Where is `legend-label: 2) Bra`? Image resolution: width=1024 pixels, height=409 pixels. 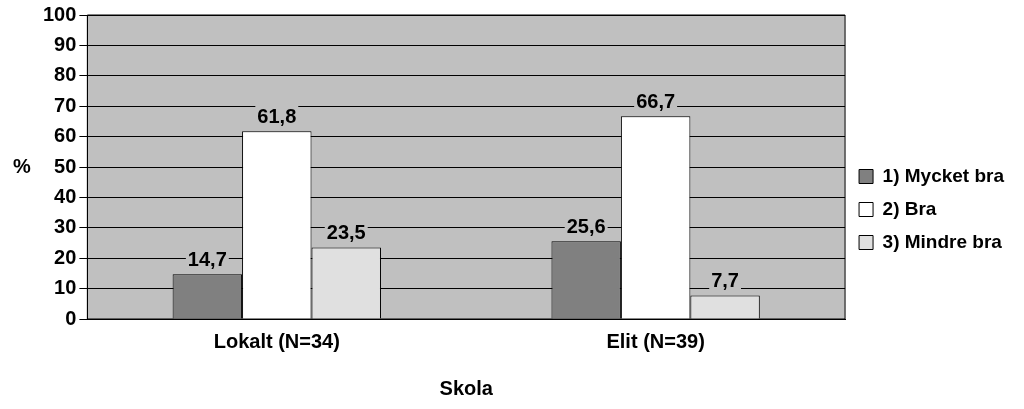 legend-label: 2) Bra is located at coordinates (909, 208).